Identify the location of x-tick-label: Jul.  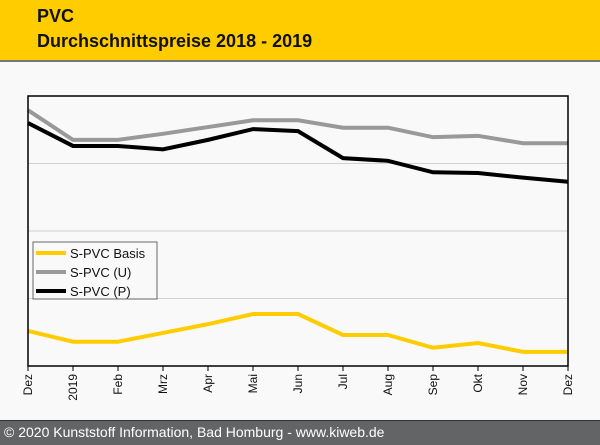
(343, 381).